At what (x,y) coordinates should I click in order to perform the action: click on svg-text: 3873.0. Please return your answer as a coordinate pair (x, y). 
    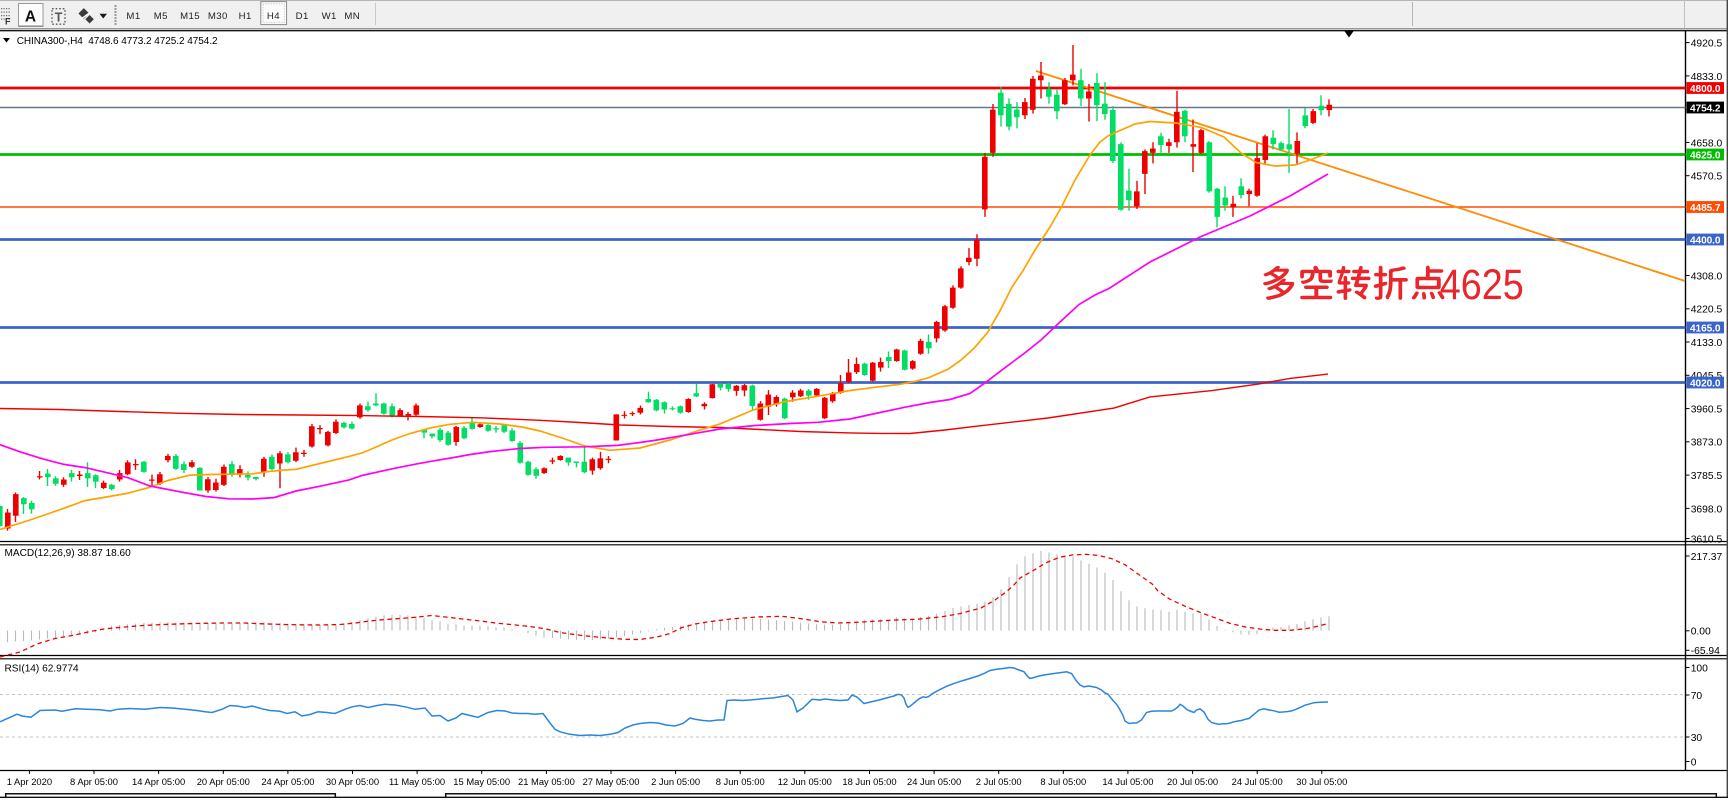
    Looking at the image, I should click on (1707, 443).